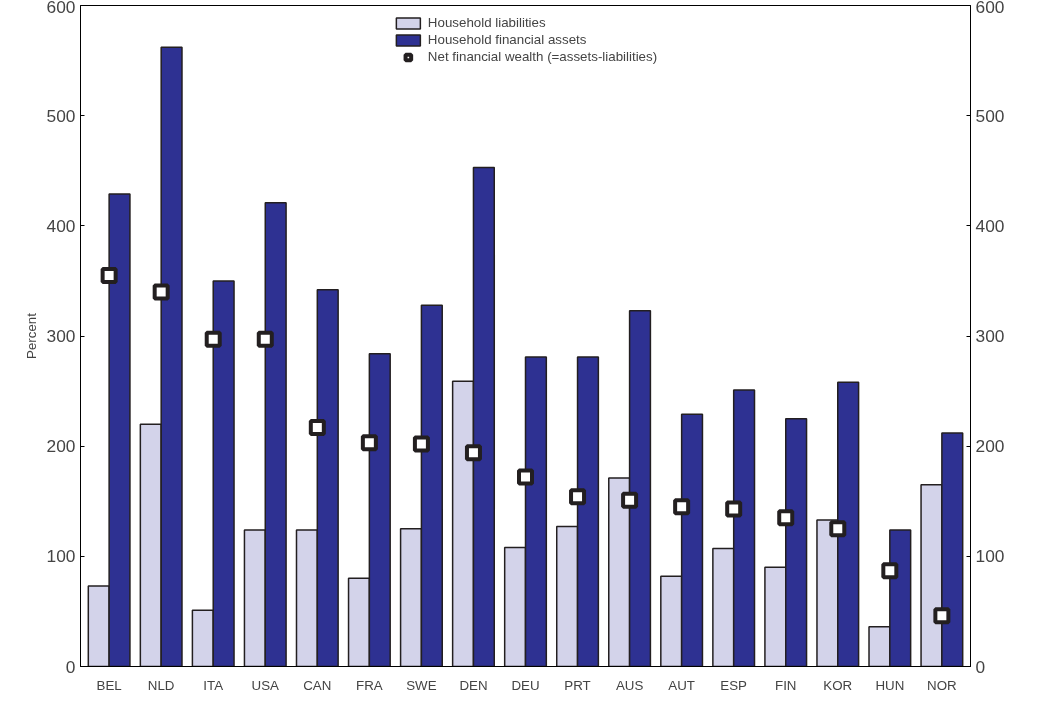 This screenshot has width=1039, height=702. I want to click on x-tick-label: FRA, so click(369, 685).